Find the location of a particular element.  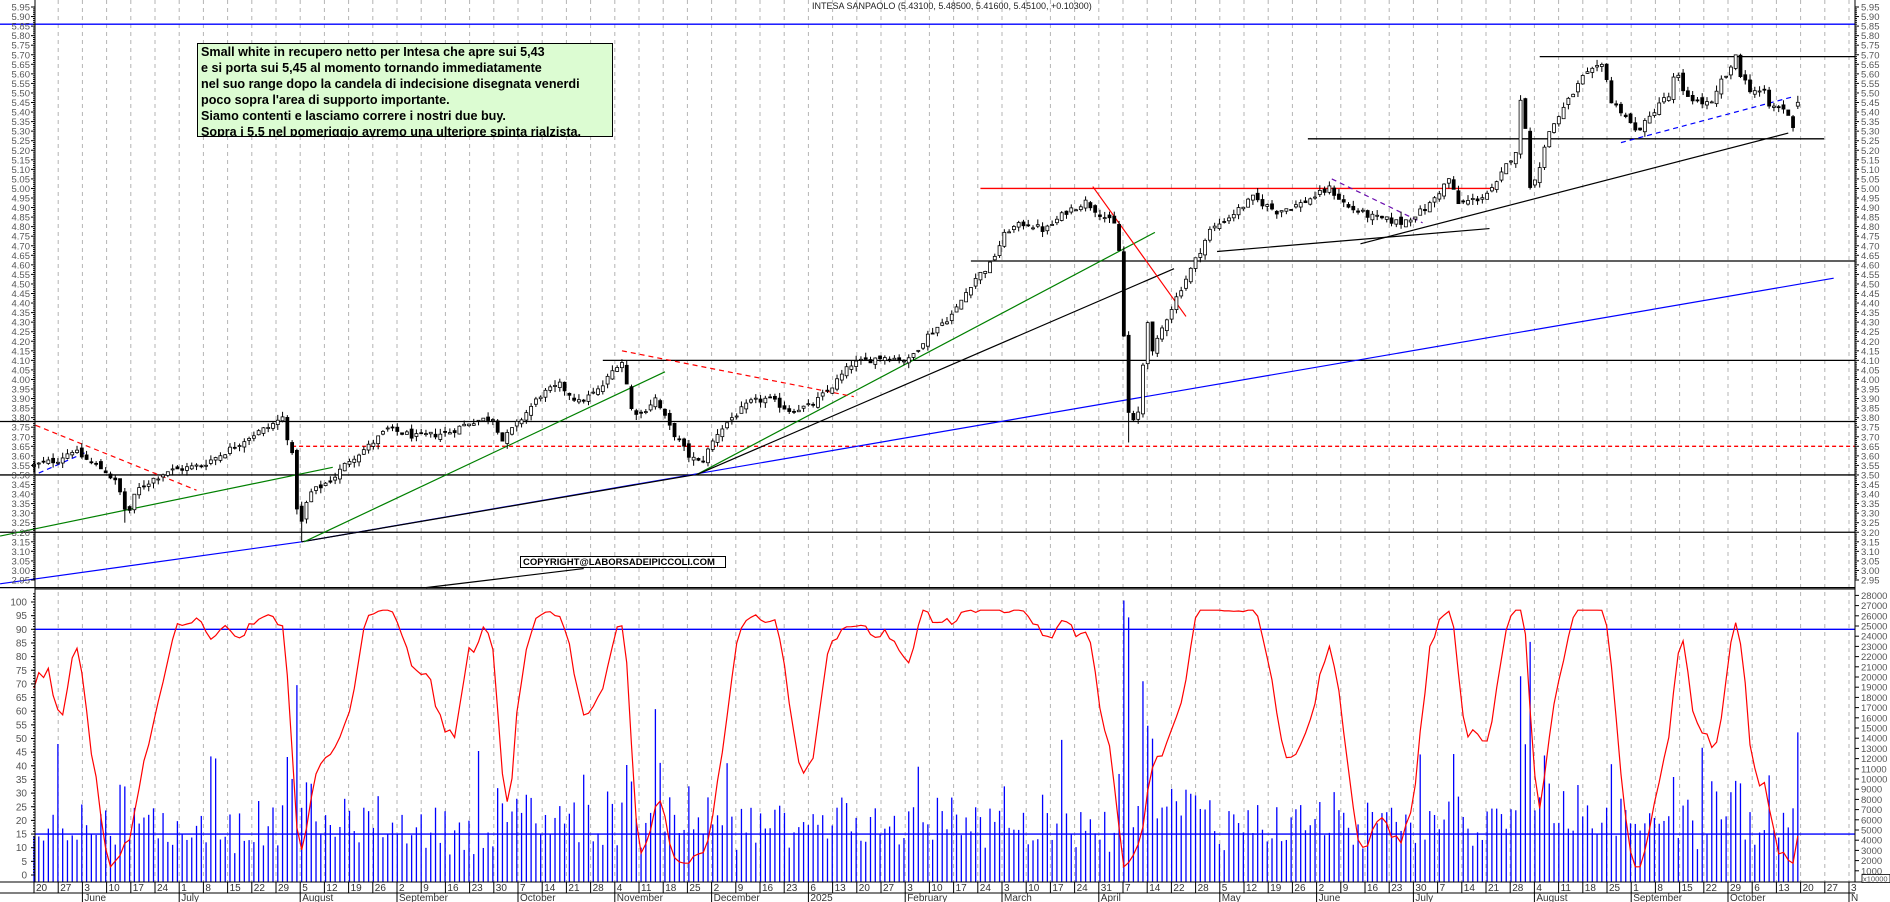

volume-axis-label: 24000 is located at coordinates (1874, 637).